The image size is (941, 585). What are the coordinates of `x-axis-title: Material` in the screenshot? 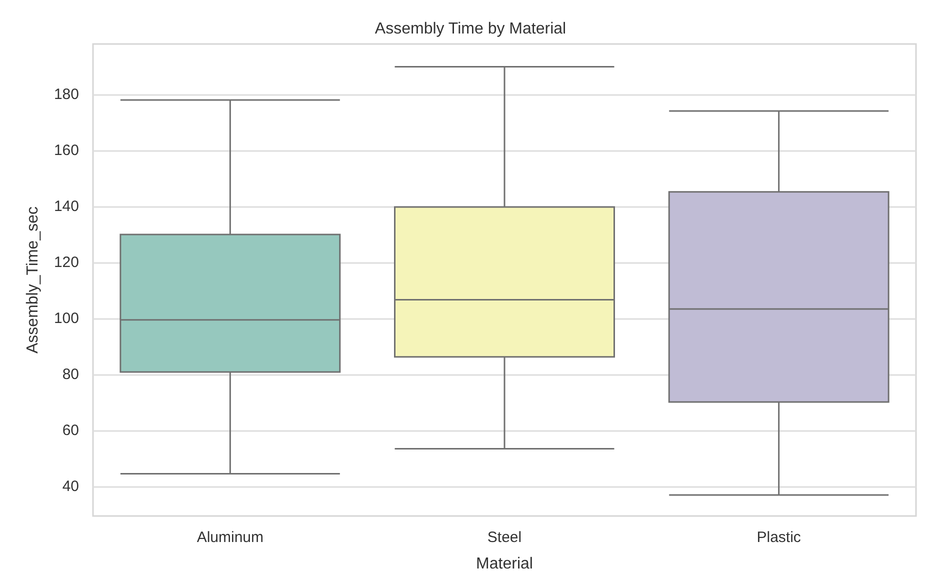 It's located at (504, 564).